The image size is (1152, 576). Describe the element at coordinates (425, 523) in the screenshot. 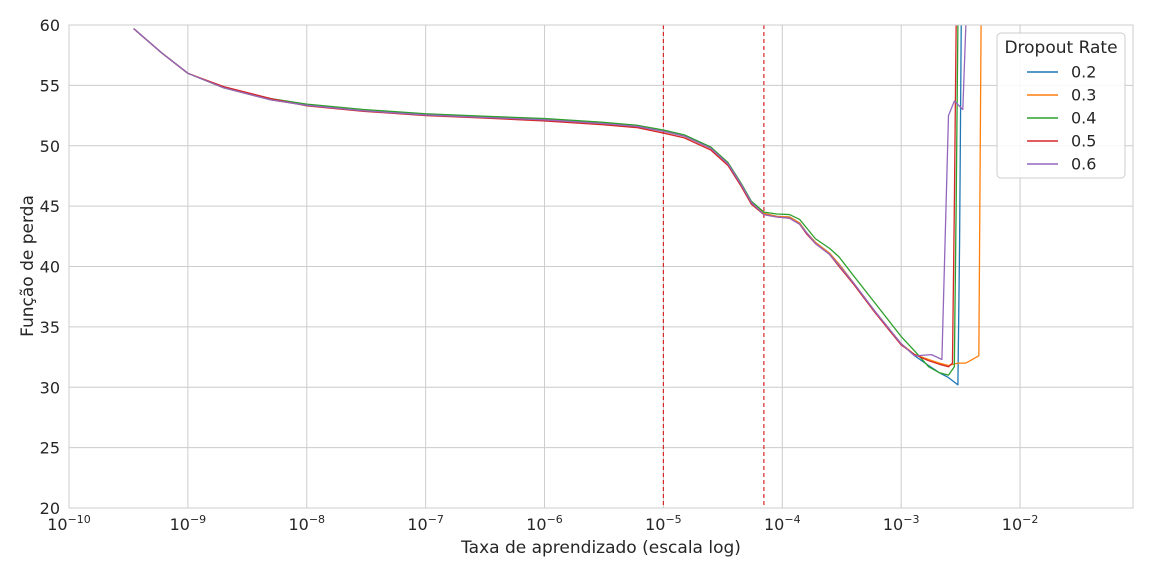

I see `x-tick-label: 10⁻⁷` at that location.